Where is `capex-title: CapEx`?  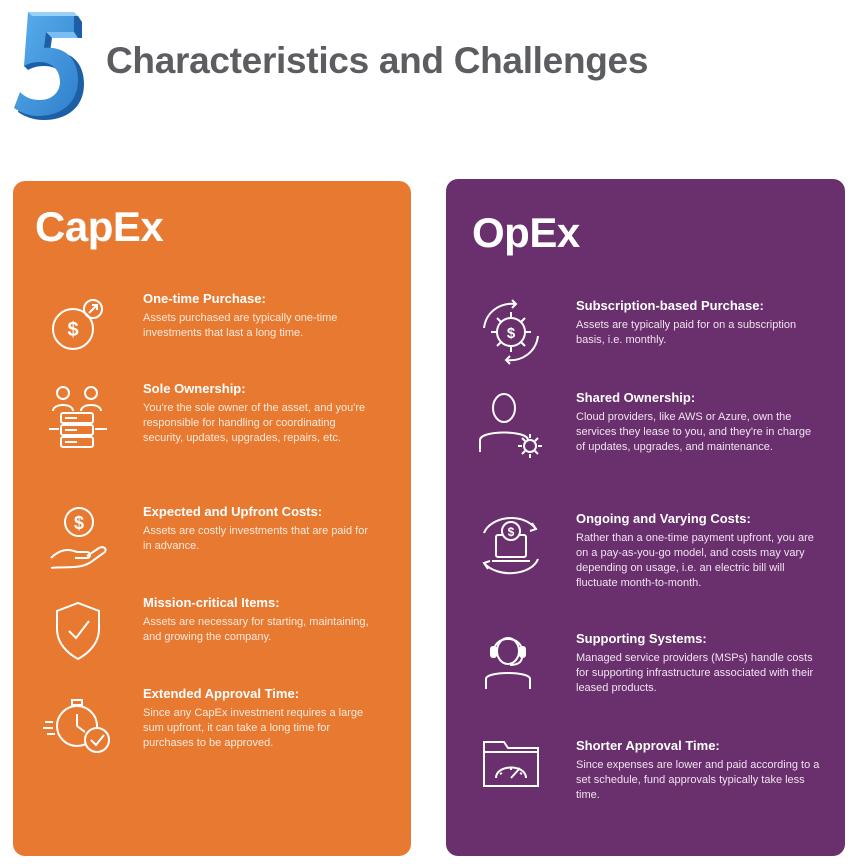
capex-title: CapEx is located at coordinates (99, 226).